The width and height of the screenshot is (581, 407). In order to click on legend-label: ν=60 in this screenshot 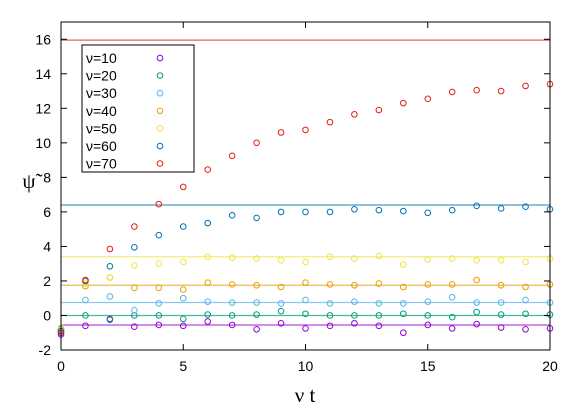, I will do `click(101, 146)`.